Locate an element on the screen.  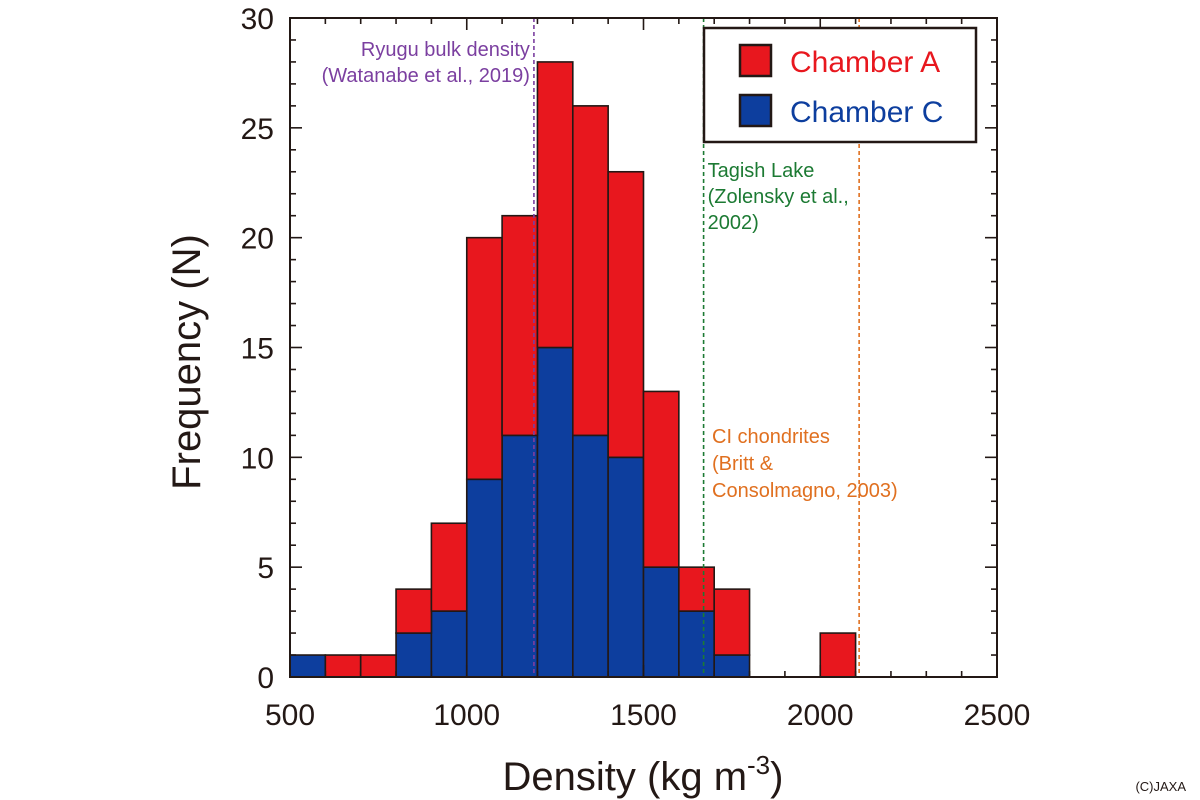
y-tick-label-0: 0 is located at coordinates (265, 678).